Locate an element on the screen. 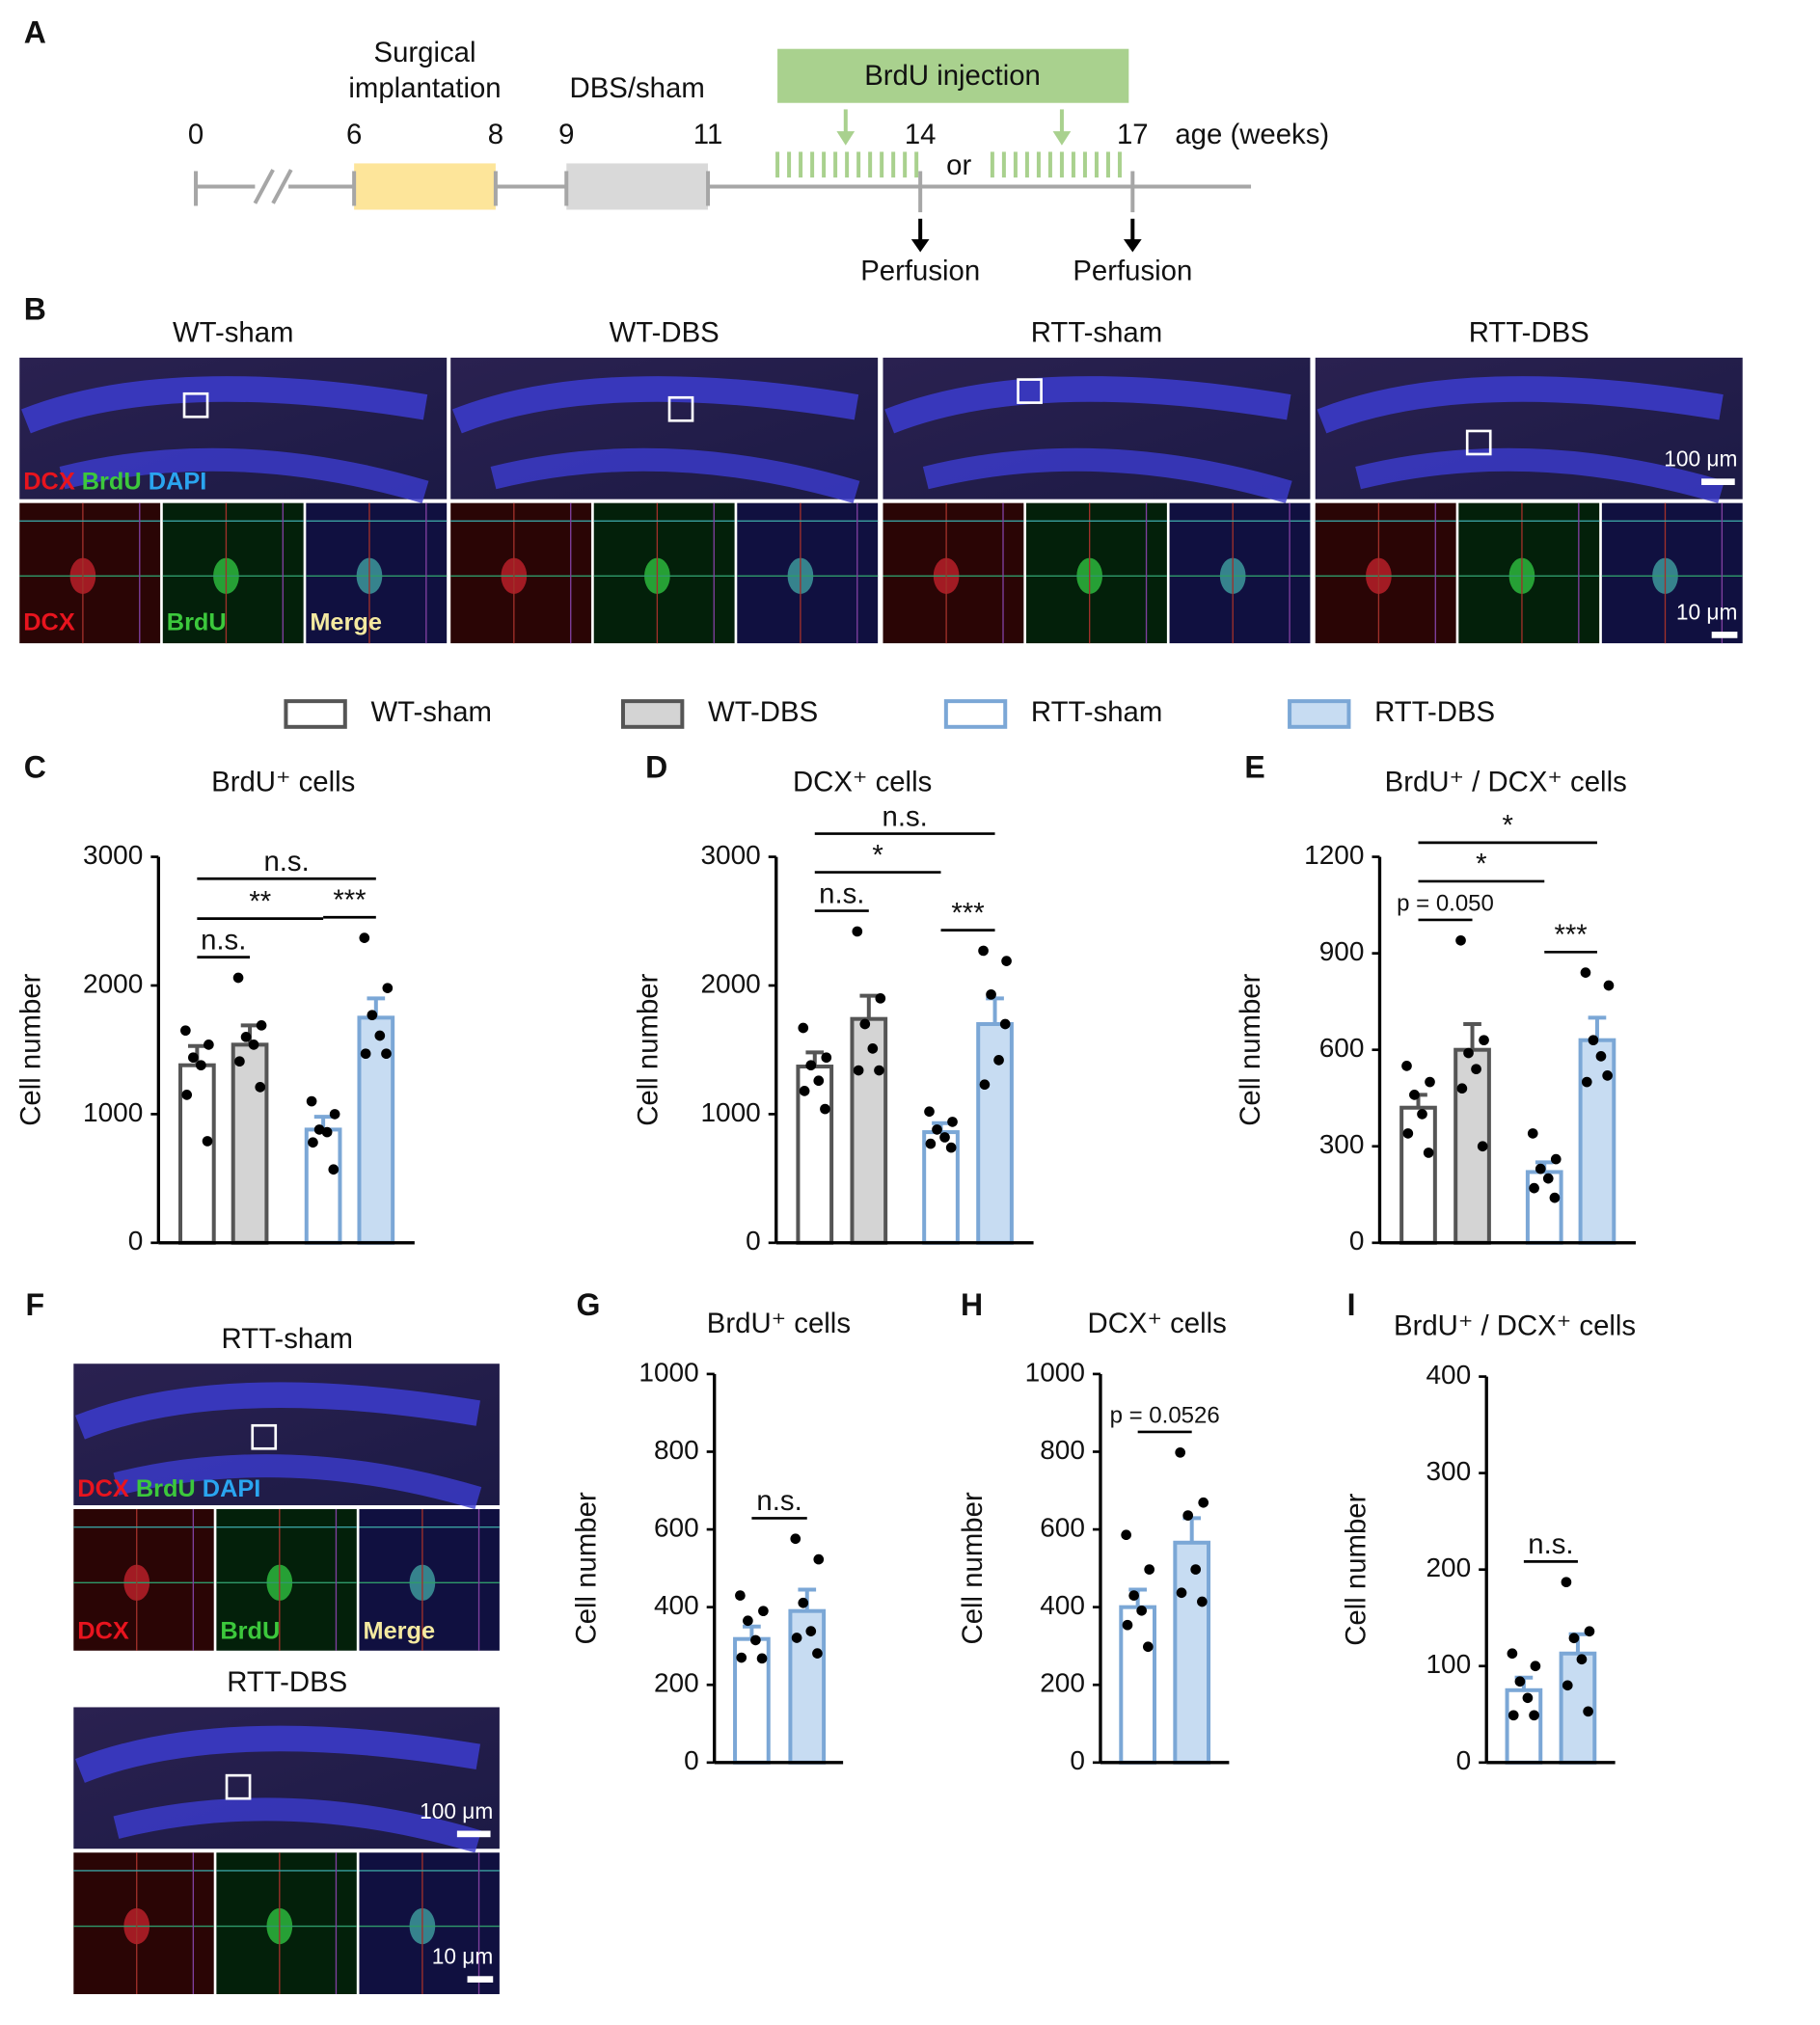 Image resolution: width=1820 pixels, height=2025 pixels. legend-swatch is located at coordinates (653, 714).